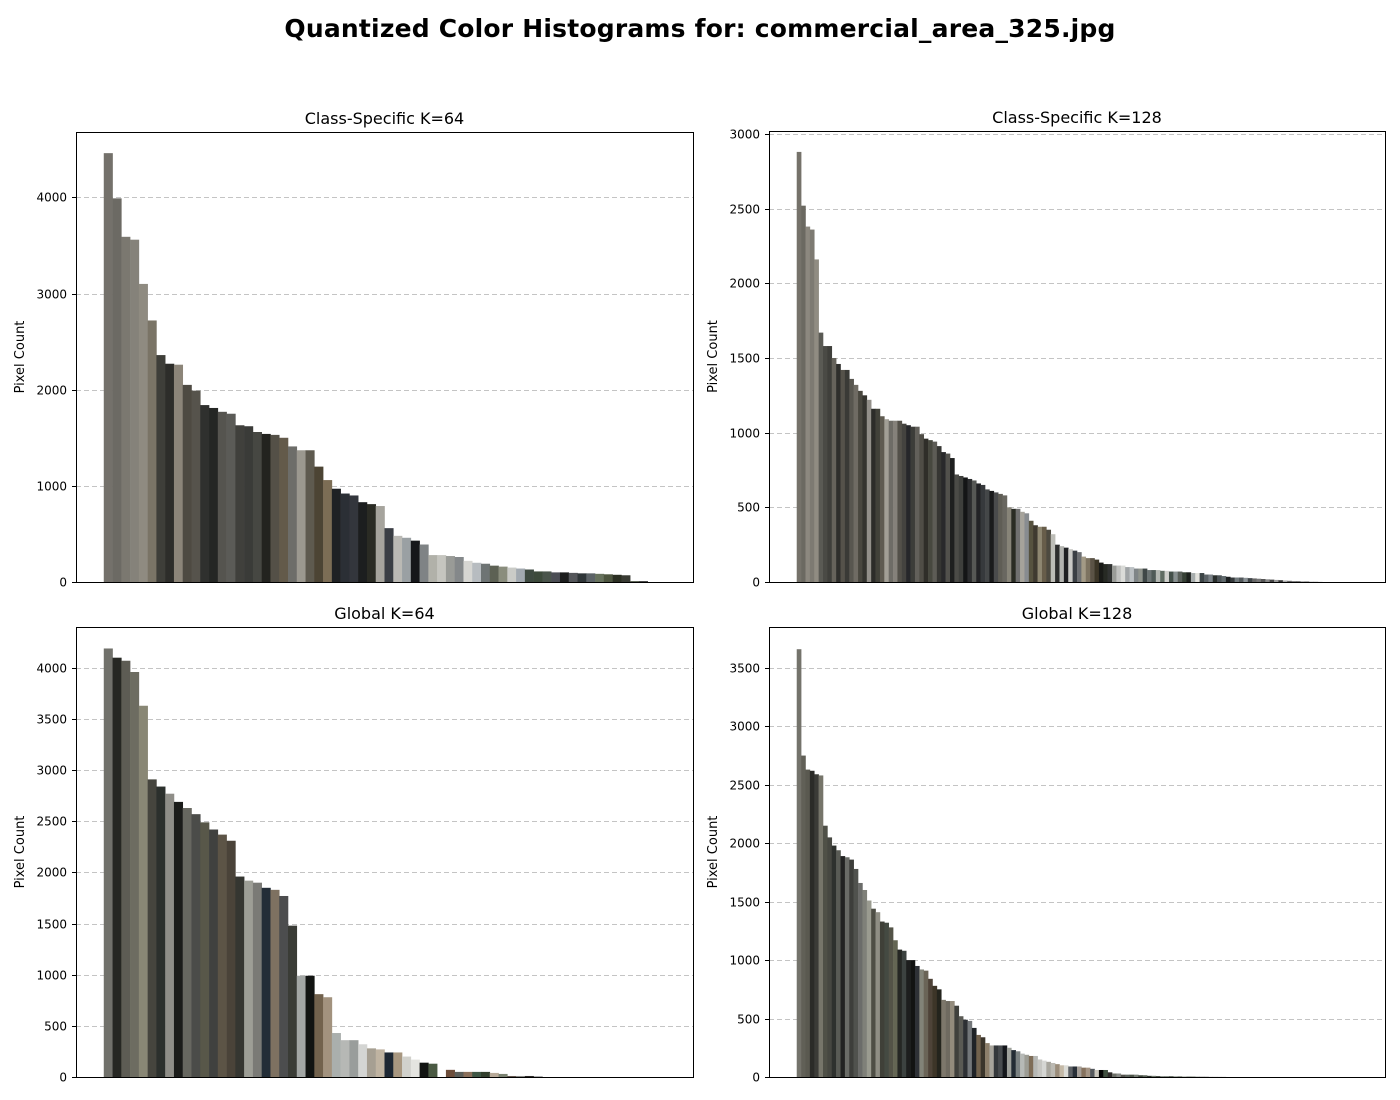 The height and width of the screenshot is (1100, 1400). What do you see at coordinates (744, 844) in the screenshot?
I see `y-tick-label: 2000` at bounding box center [744, 844].